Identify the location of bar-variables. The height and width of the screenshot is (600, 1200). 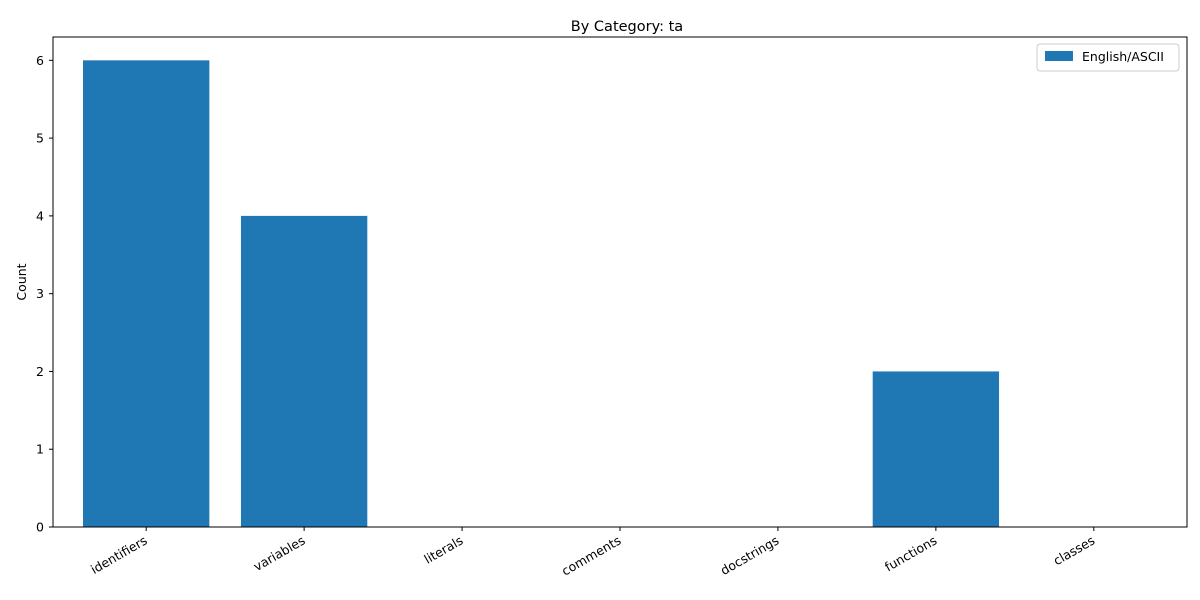
(304, 371).